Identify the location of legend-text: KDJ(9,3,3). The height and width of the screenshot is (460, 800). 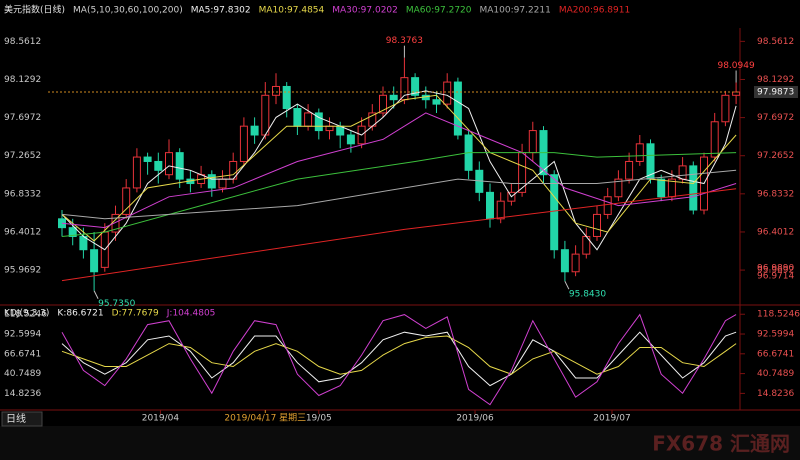
(26, 314).